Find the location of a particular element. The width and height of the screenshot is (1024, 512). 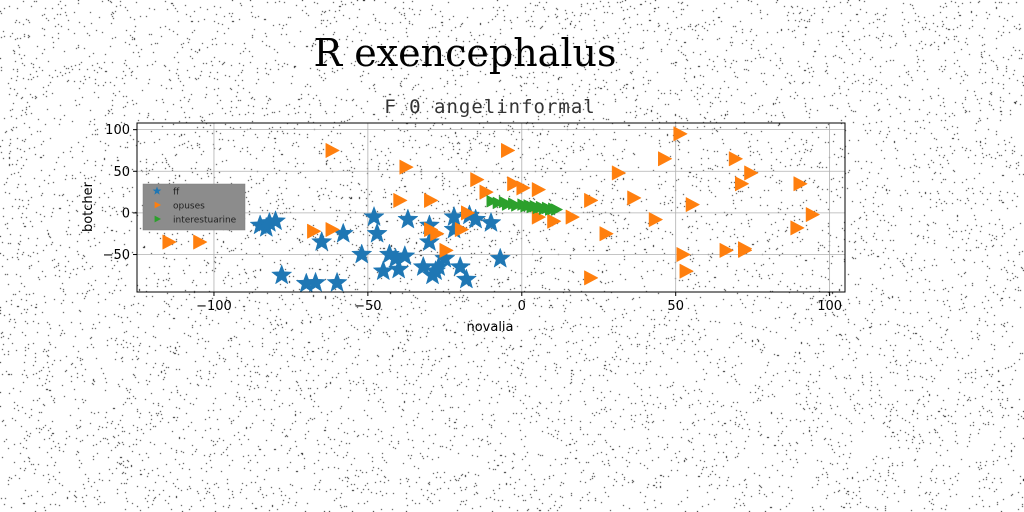

legend-marker-opuses is located at coordinates (157, 205).